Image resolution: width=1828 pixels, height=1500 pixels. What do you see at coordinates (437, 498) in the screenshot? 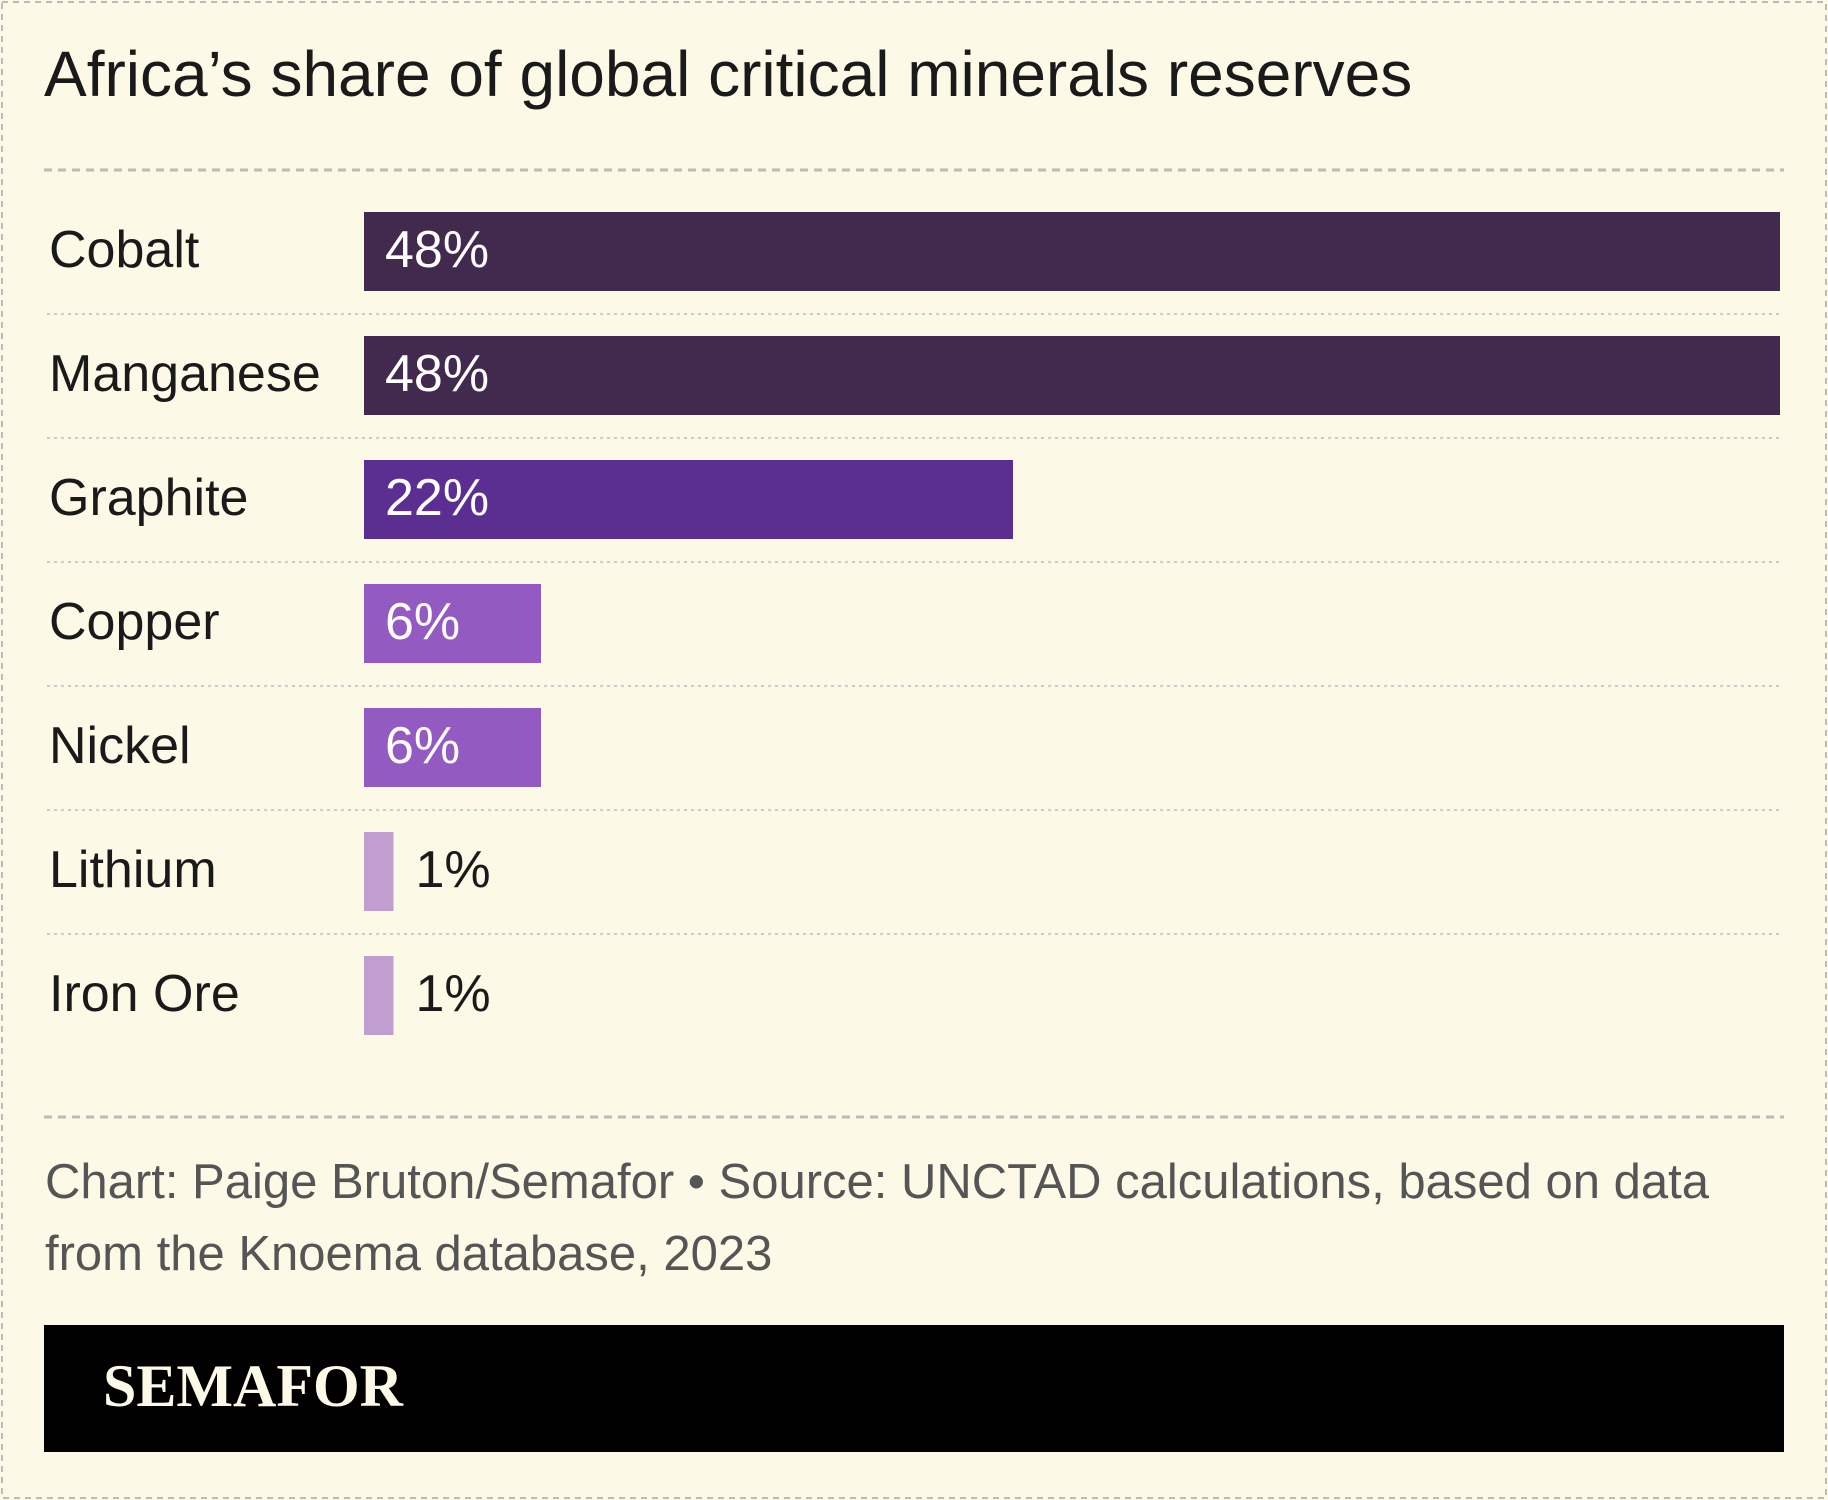
I see `value-label: 22%` at bounding box center [437, 498].